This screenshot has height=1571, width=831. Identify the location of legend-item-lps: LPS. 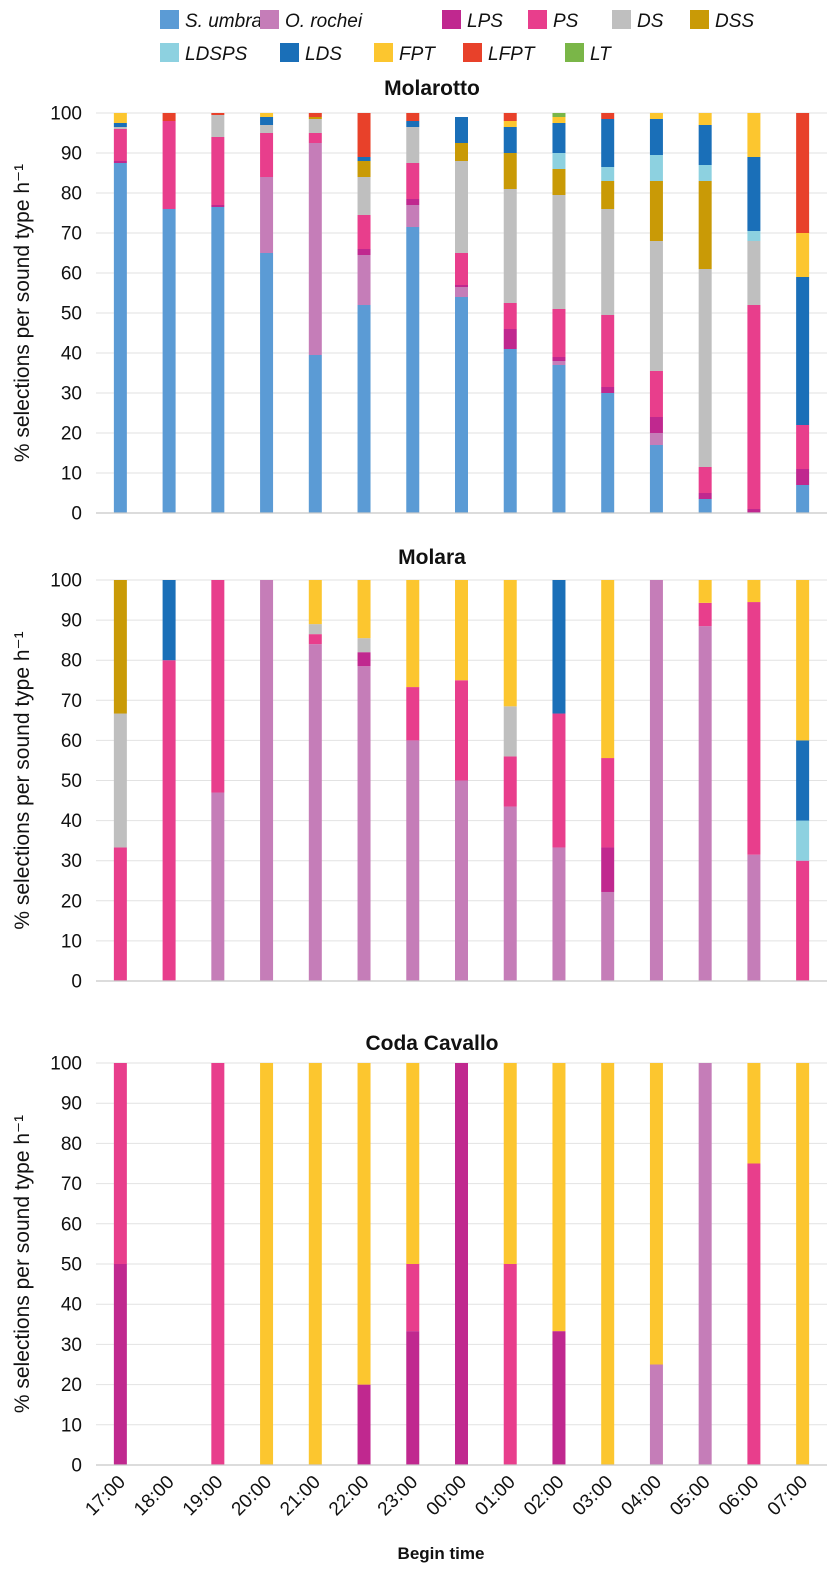
(472, 21).